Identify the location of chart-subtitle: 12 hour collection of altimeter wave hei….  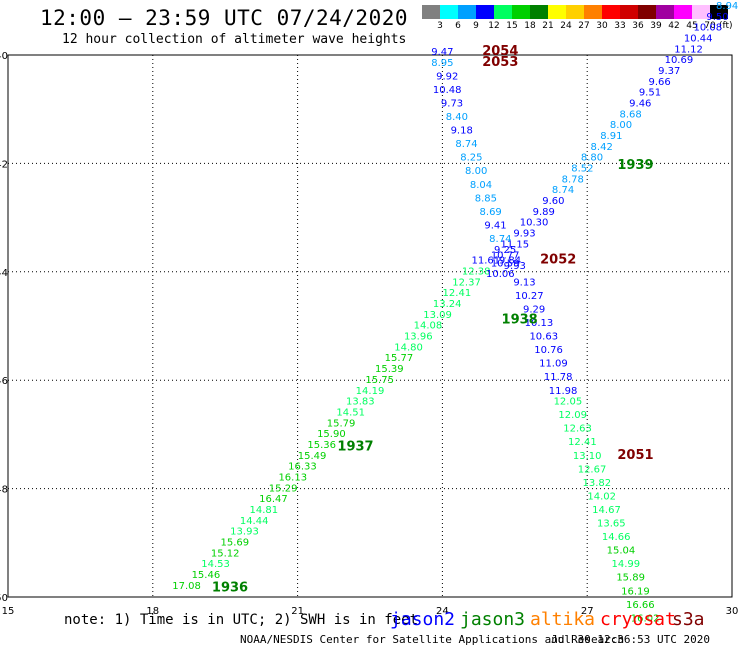
(234, 39).